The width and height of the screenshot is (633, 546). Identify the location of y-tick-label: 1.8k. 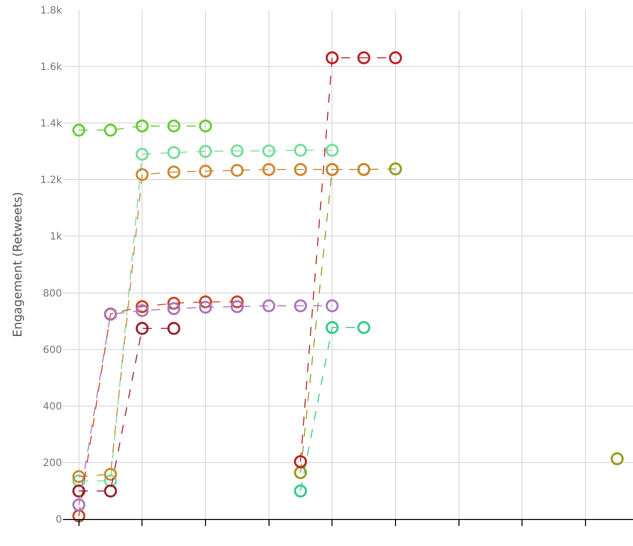
(51, 11).